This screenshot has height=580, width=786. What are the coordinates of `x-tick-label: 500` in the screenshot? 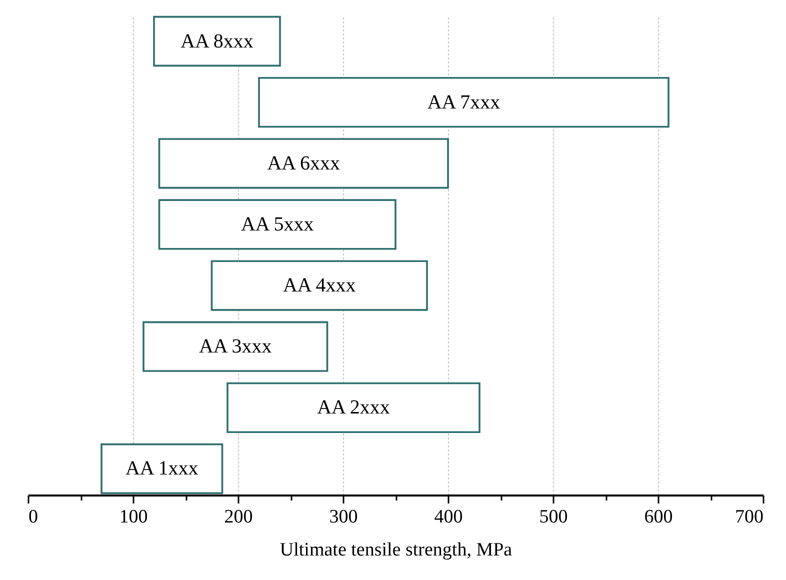 It's located at (553, 517).